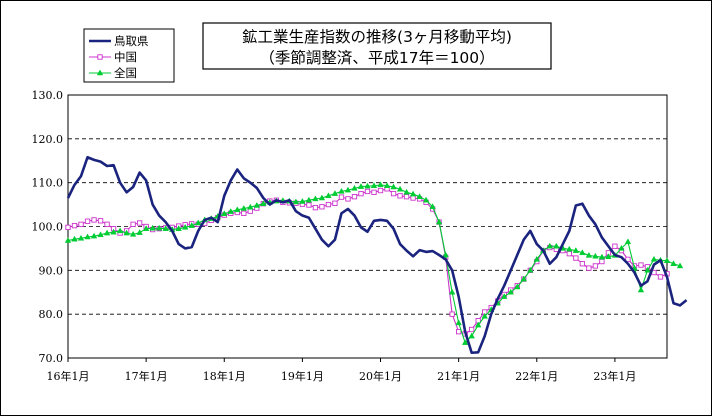 This screenshot has height=416, width=712. I want to click on legend-label: 中国, so click(125, 57).